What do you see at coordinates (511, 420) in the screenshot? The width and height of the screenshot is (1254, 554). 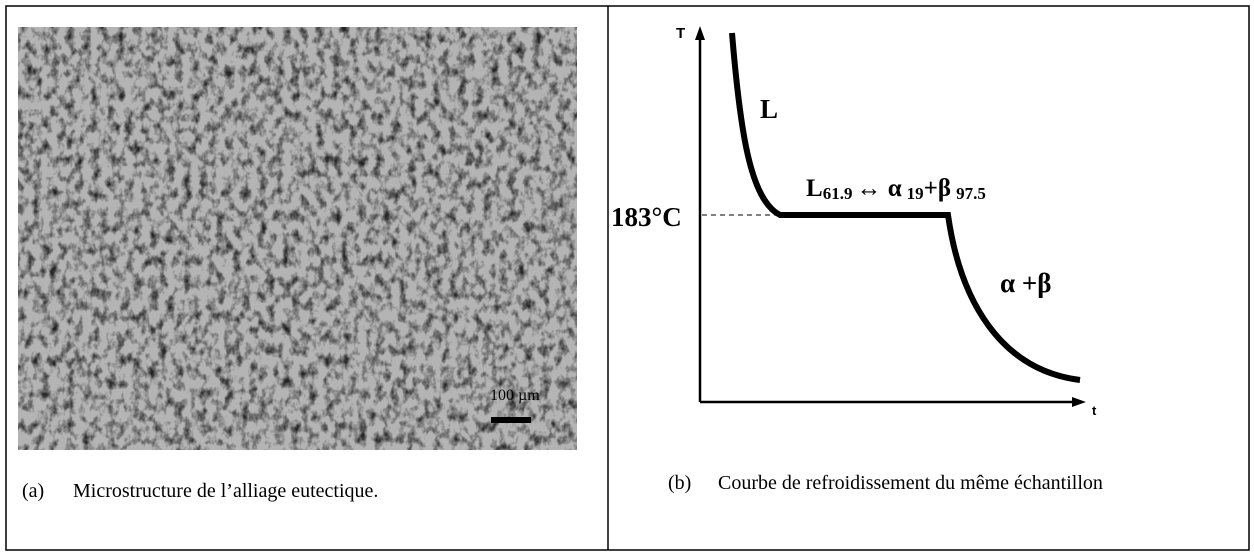 I see `scale-bar` at bounding box center [511, 420].